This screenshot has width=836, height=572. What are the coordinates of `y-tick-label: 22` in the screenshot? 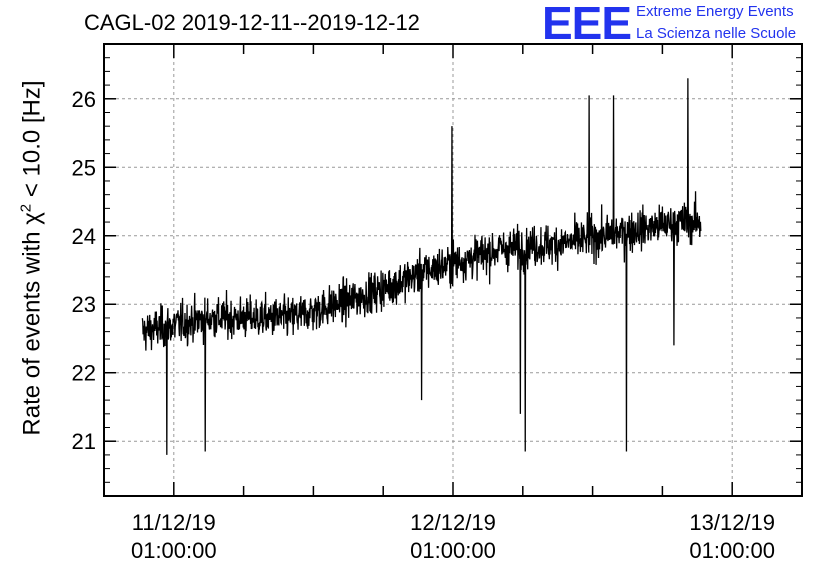 It's located at (84, 373).